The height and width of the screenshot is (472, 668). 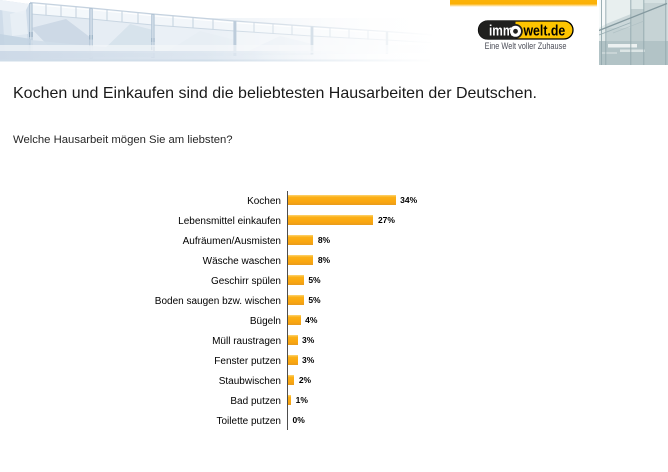 I want to click on svg-text: Eine Welt voller Zuhause, so click(x=526, y=46).